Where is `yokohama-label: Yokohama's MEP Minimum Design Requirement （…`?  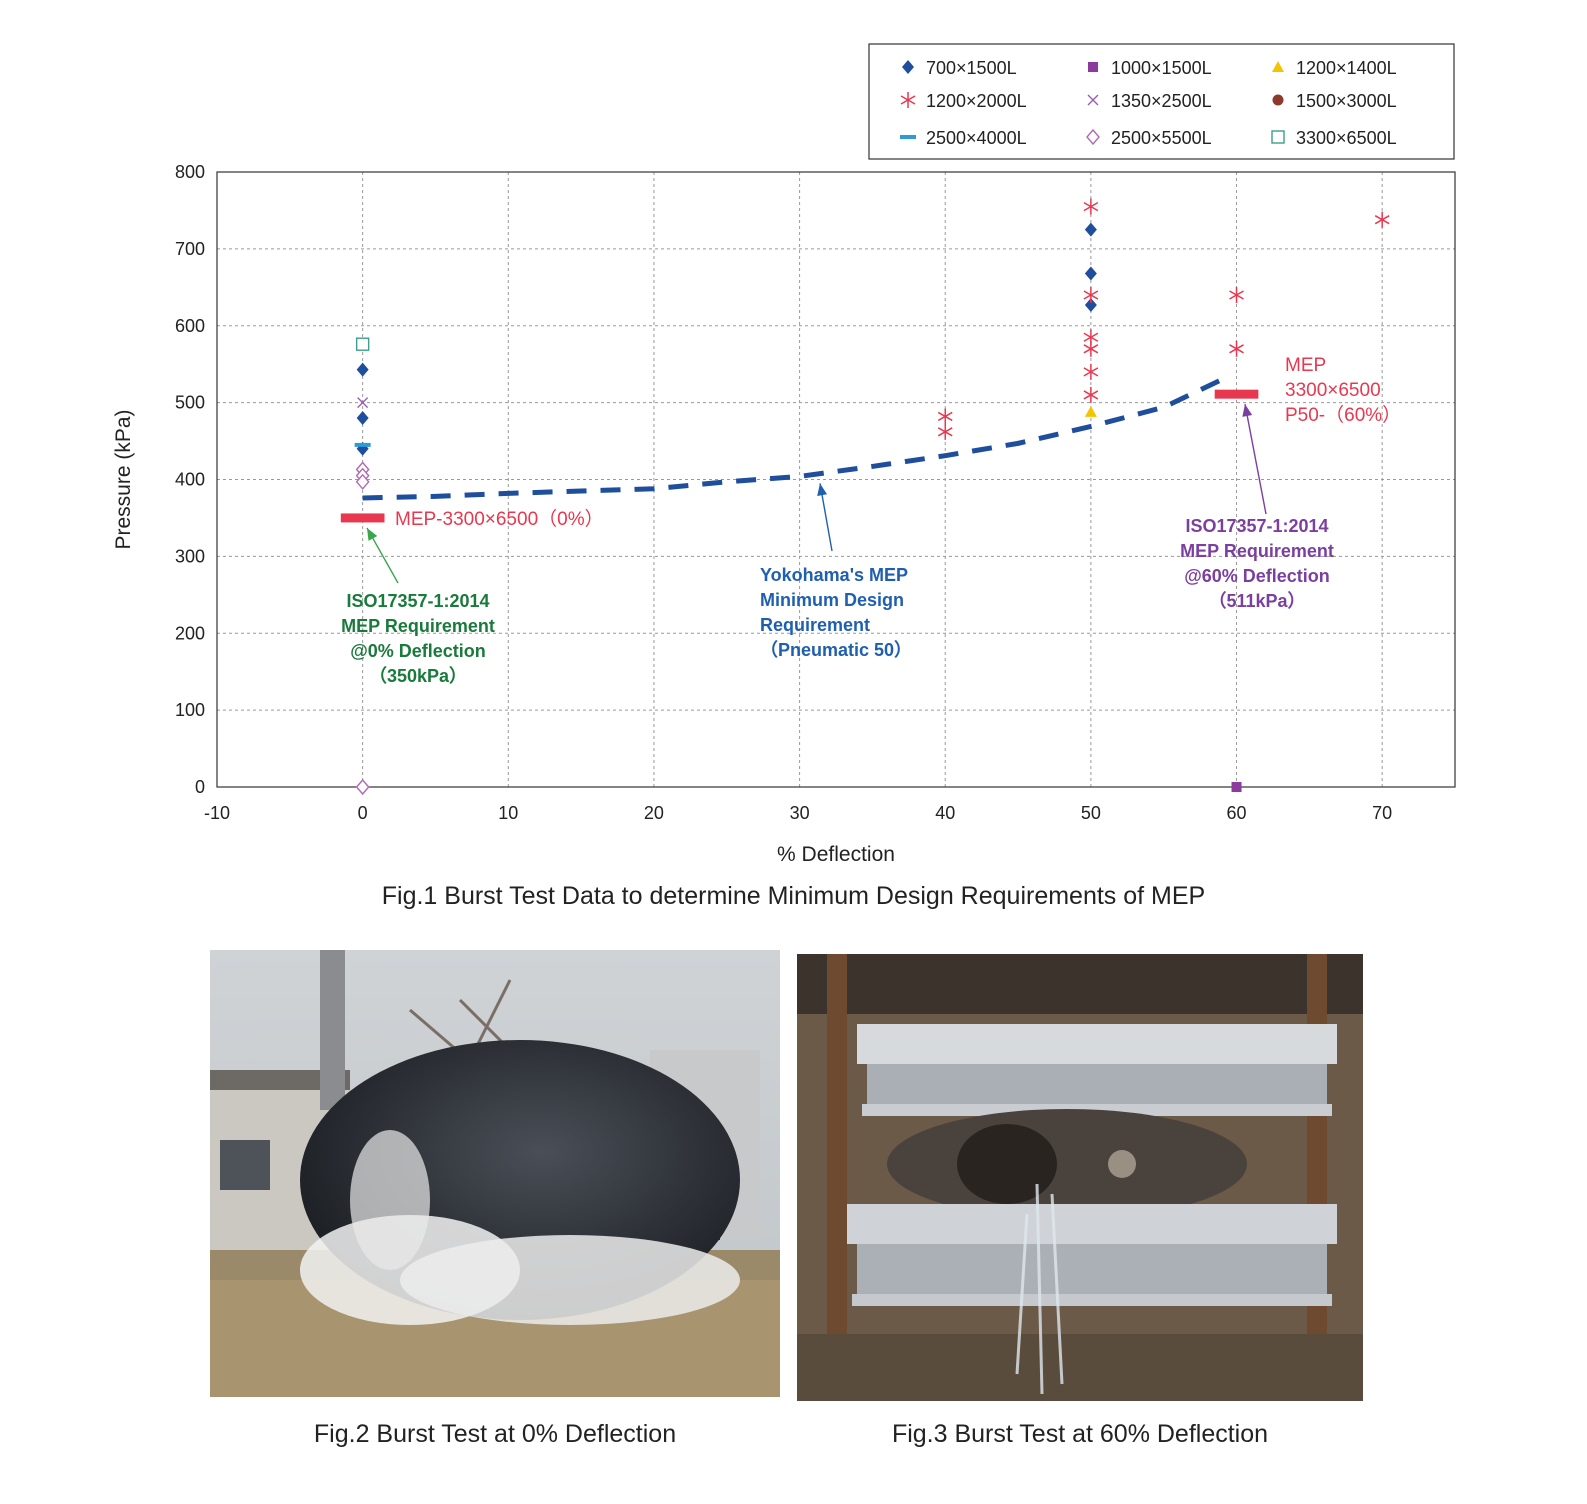
yokohama-label: Yokohama's MEP Minimum Design Requirement （… is located at coordinates (836, 612).